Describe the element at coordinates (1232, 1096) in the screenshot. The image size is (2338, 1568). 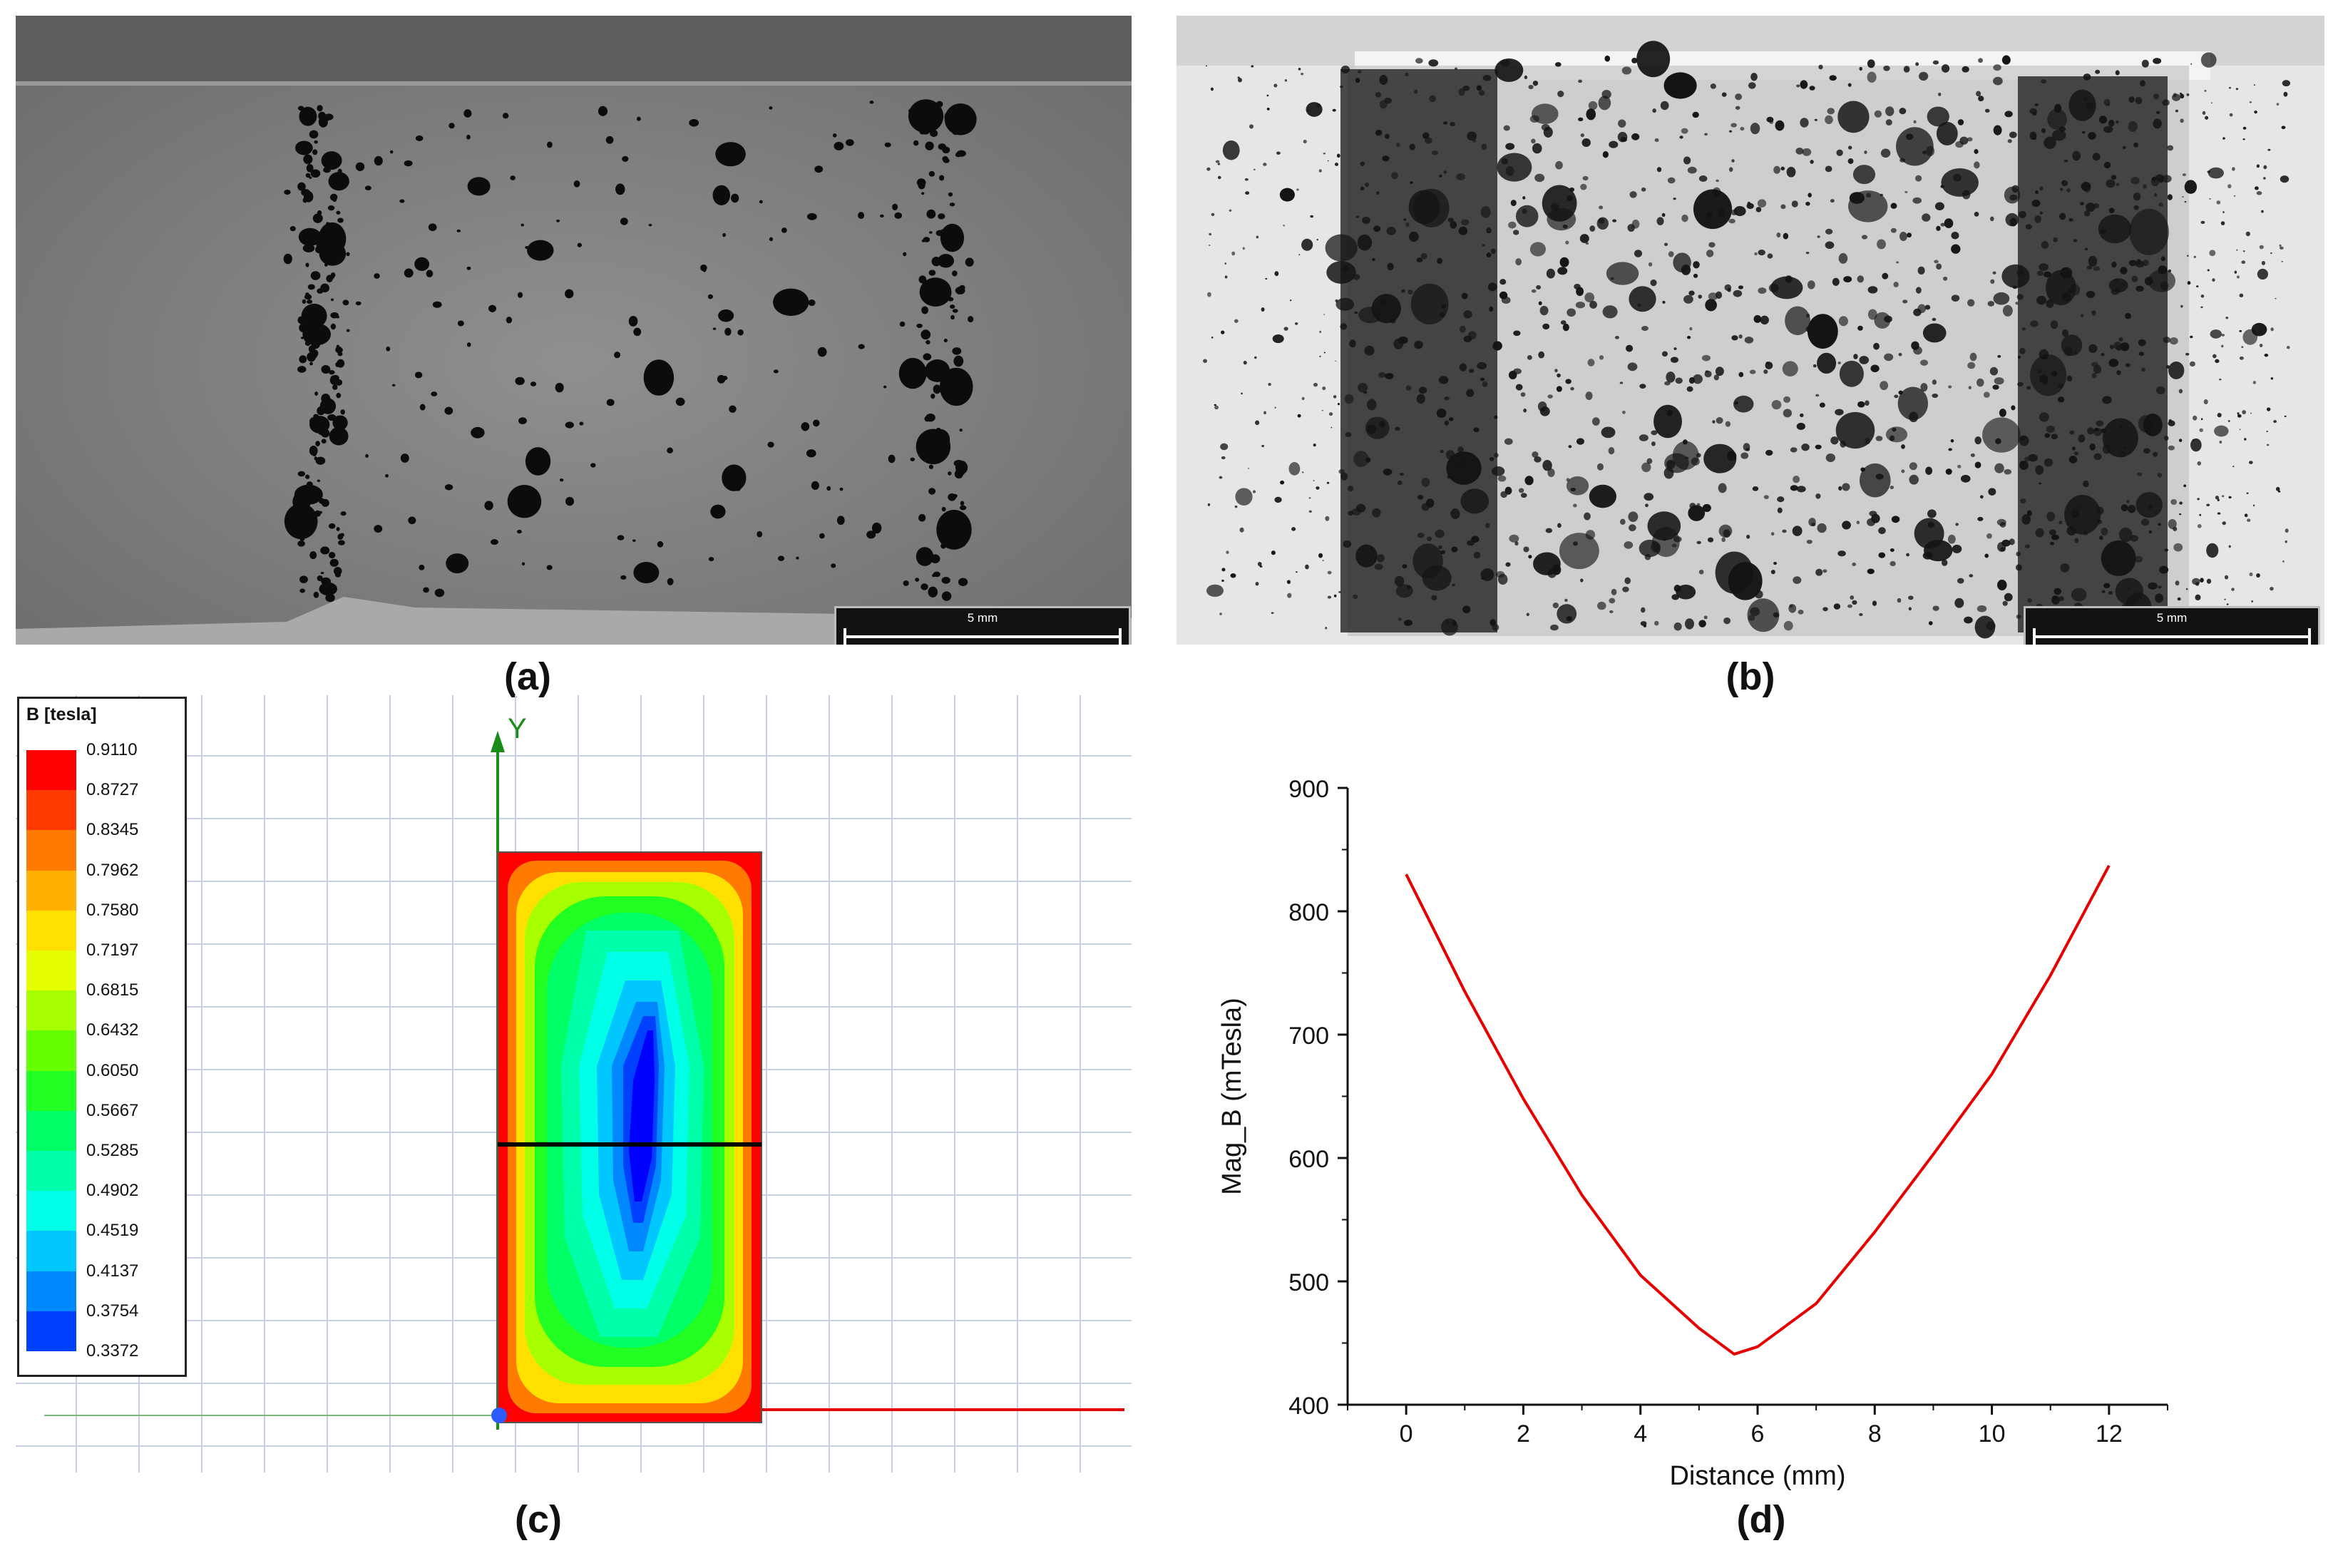
I see `chart-y-axis-label: Mag_B (mTesla)` at that location.